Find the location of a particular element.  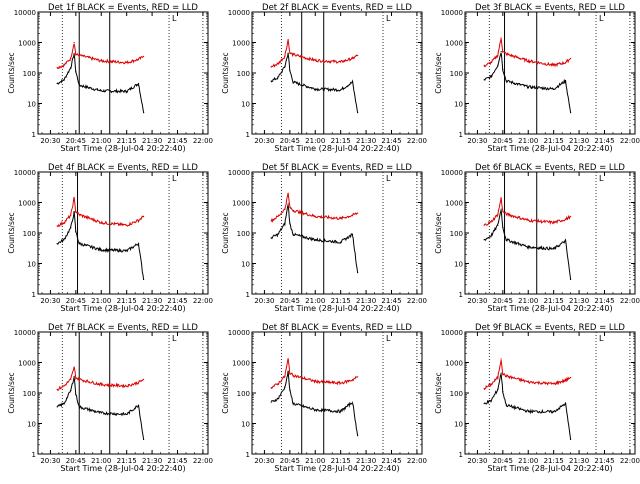

panel-title: Det 9f BLACK = Events, RED = LLD is located at coordinates (550, 328).